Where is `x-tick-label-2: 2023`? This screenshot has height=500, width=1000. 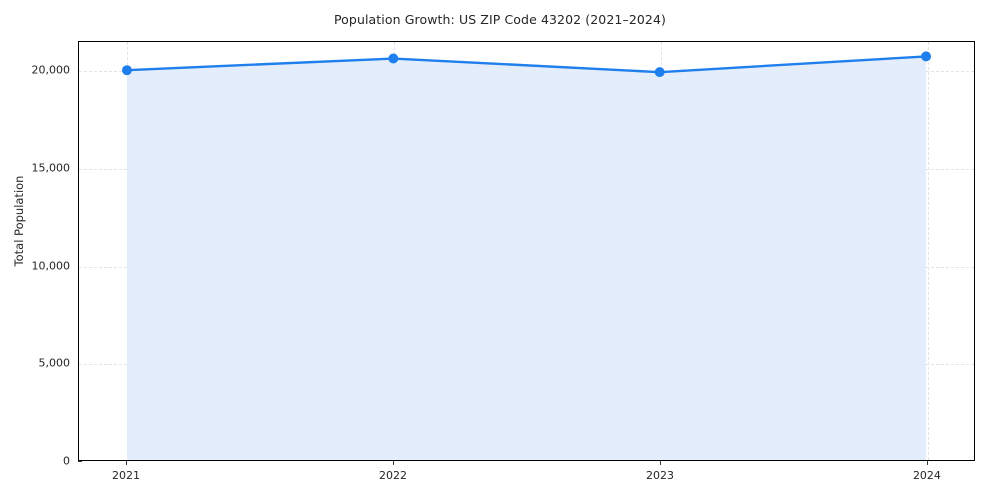 x-tick-label-2: 2023 is located at coordinates (659, 475).